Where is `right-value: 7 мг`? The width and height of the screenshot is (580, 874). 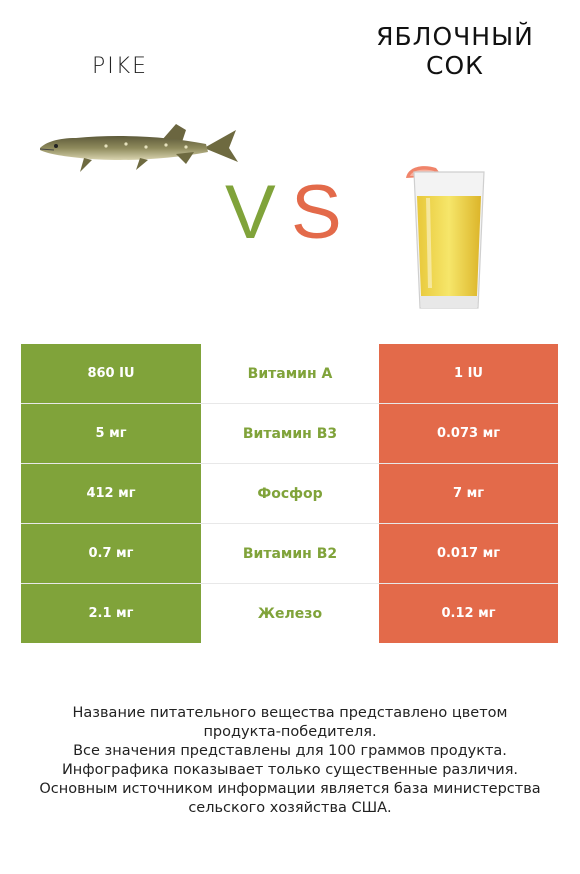 right-value: 7 мг is located at coordinates (468, 493).